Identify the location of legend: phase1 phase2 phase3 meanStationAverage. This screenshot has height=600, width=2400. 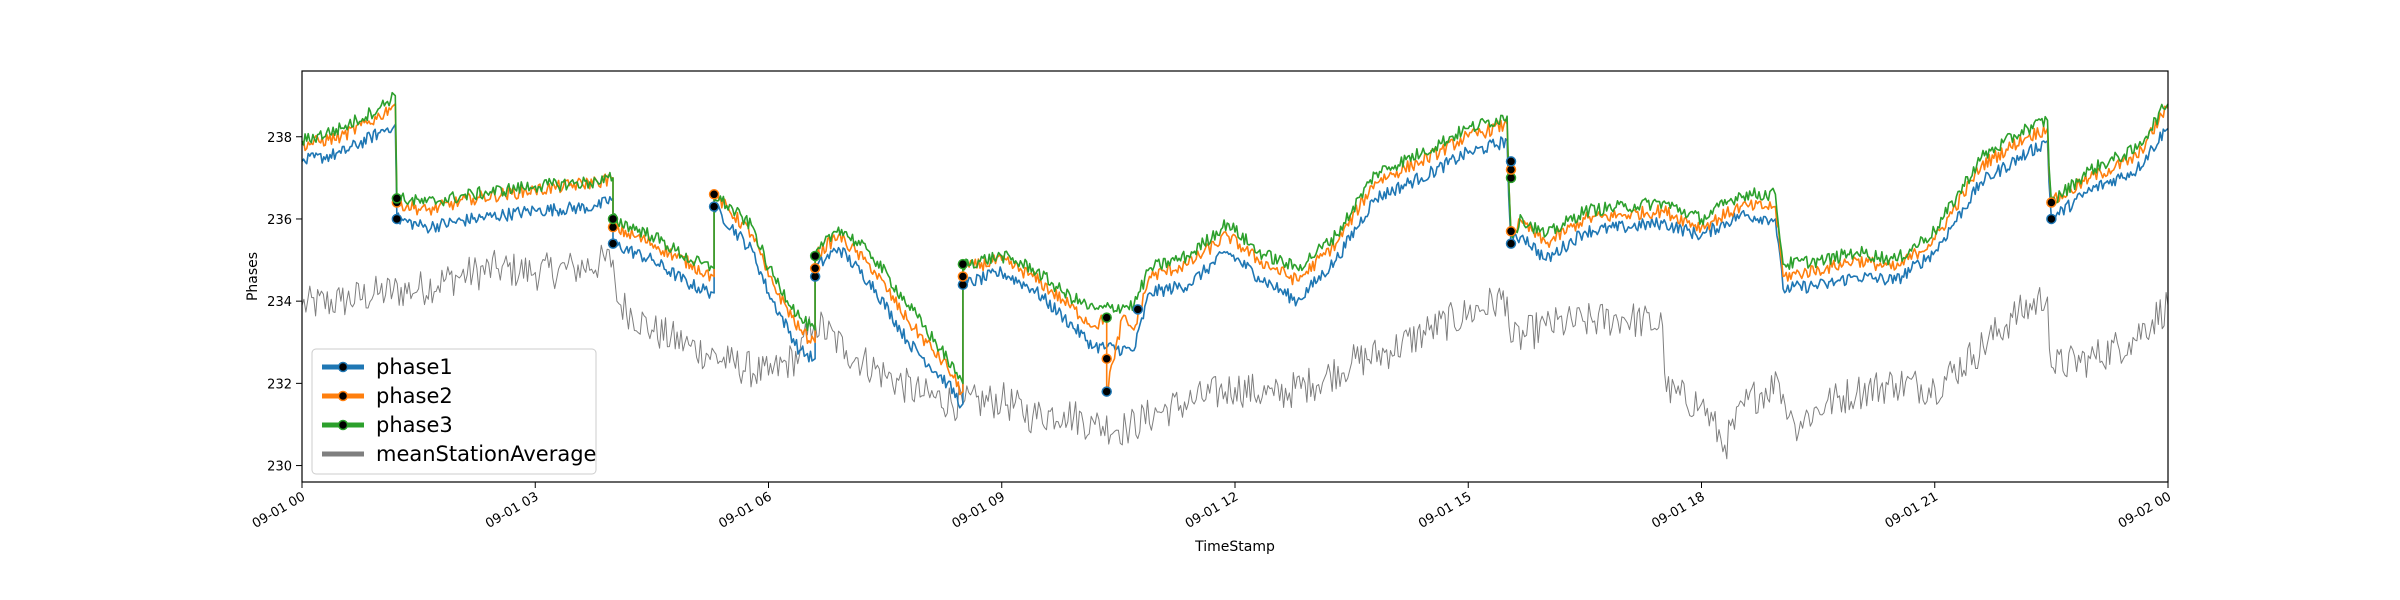
(454, 411).